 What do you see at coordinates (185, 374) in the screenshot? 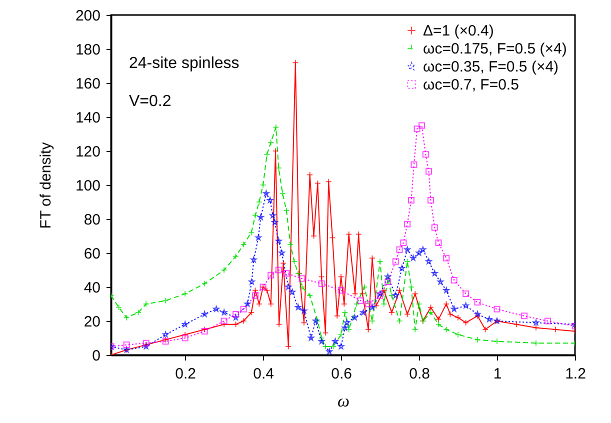
I see `x-tick-label: 0.2` at bounding box center [185, 374].